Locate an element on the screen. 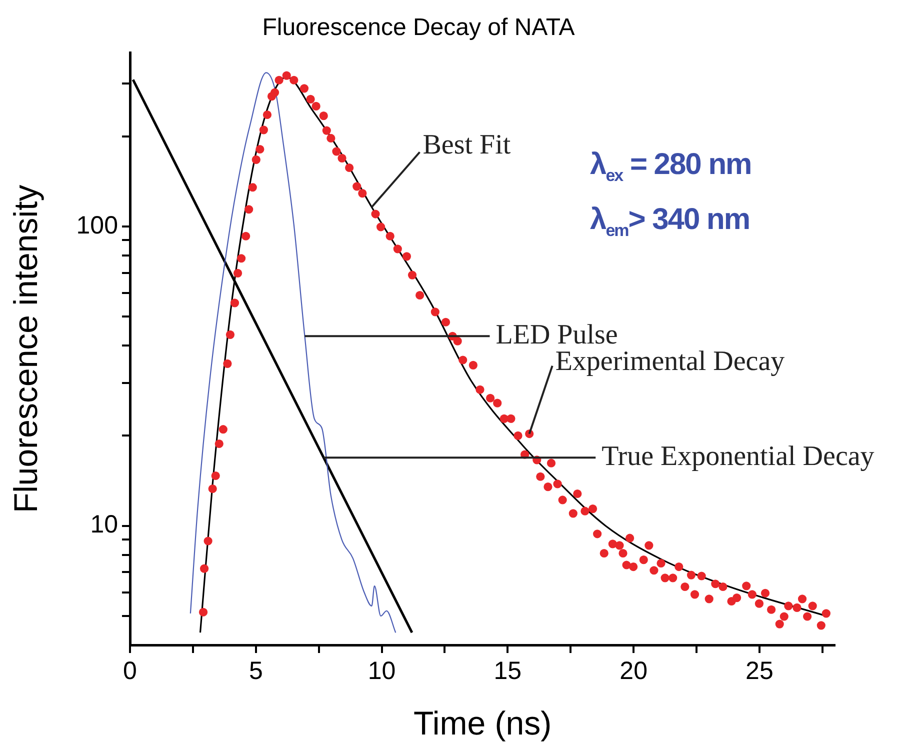 The height and width of the screenshot is (749, 921). text: Best Fit is located at coordinates (466, 144).